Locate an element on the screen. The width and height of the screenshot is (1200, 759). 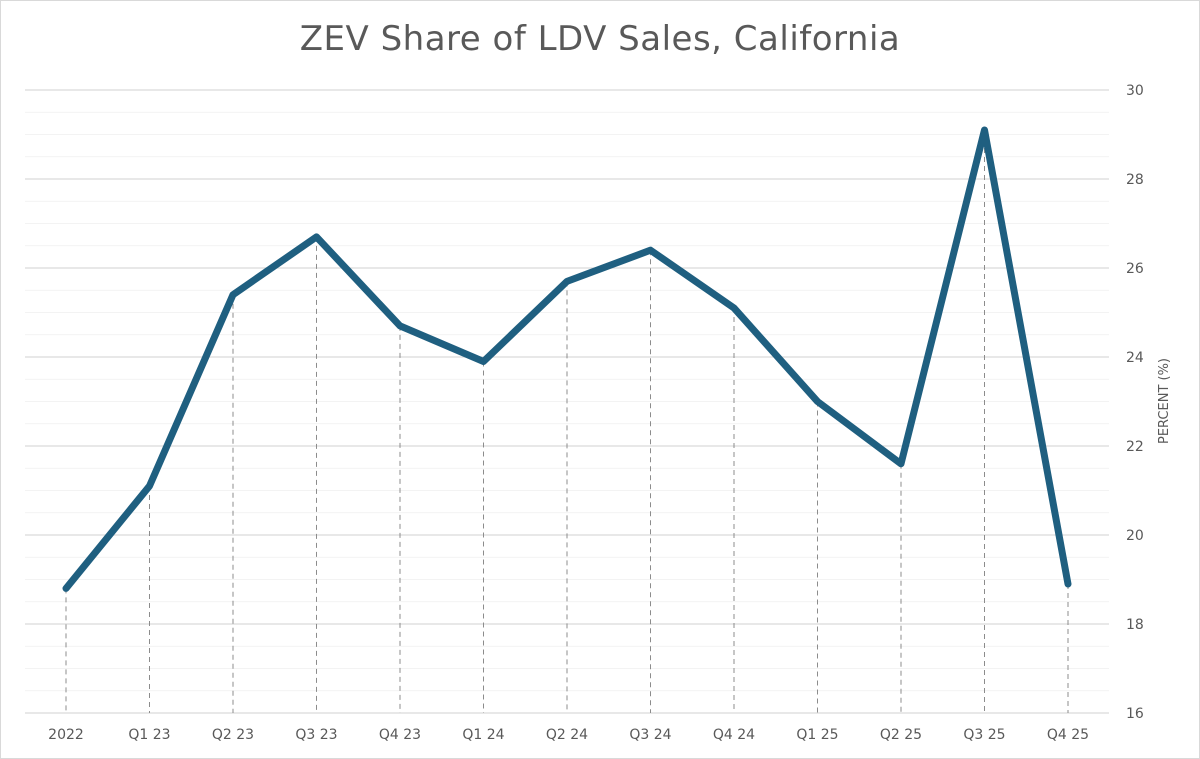
x-tick-label: Q4 25 is located at coordinates (1068, 735).